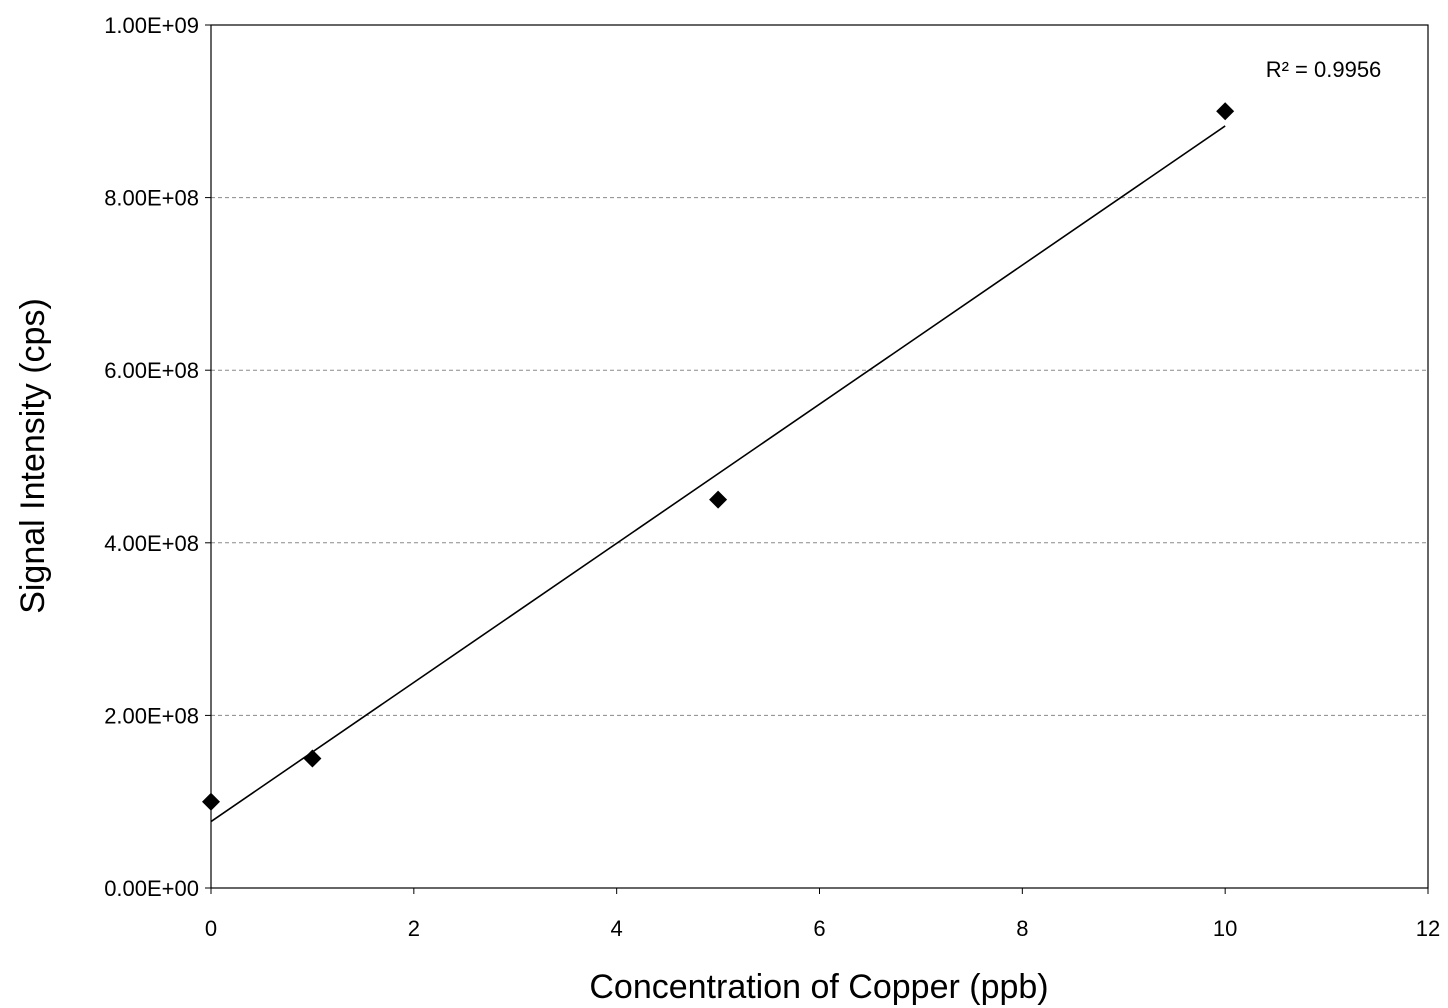  I want to click on x-tick-label-2: 4, so click(617, 928).